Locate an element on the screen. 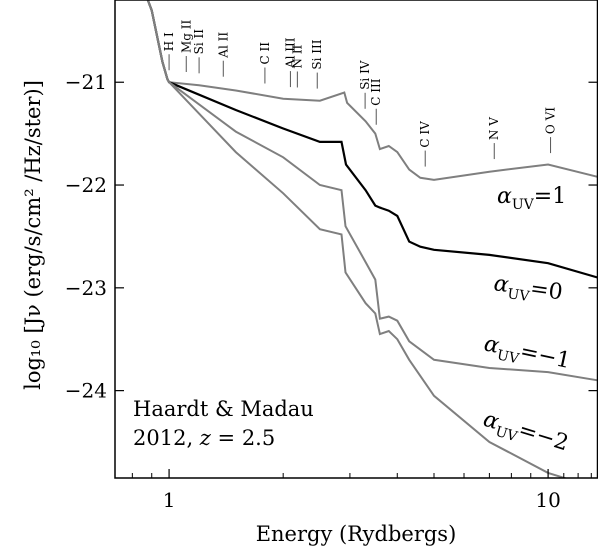 This screenshot has width=598, height=552. x-tick-label-0: 1 is located at coordinates (169, 500).